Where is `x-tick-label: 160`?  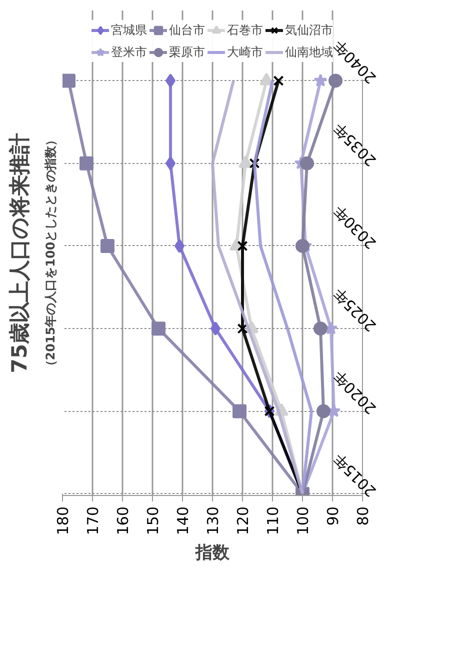 x-tick-label: 160 is located at coordinates (123, 521).